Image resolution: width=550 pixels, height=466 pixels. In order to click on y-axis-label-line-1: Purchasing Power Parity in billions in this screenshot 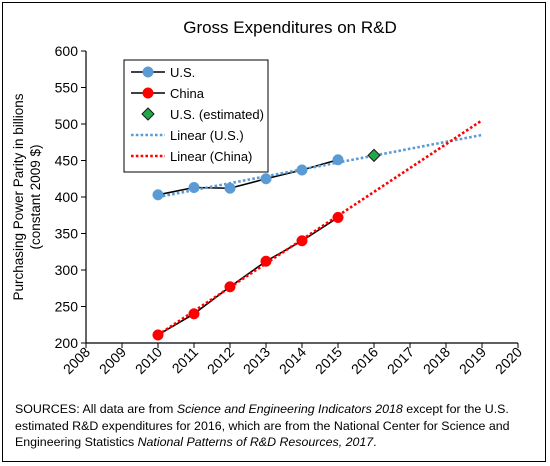, I will do `click(18, 196)`.